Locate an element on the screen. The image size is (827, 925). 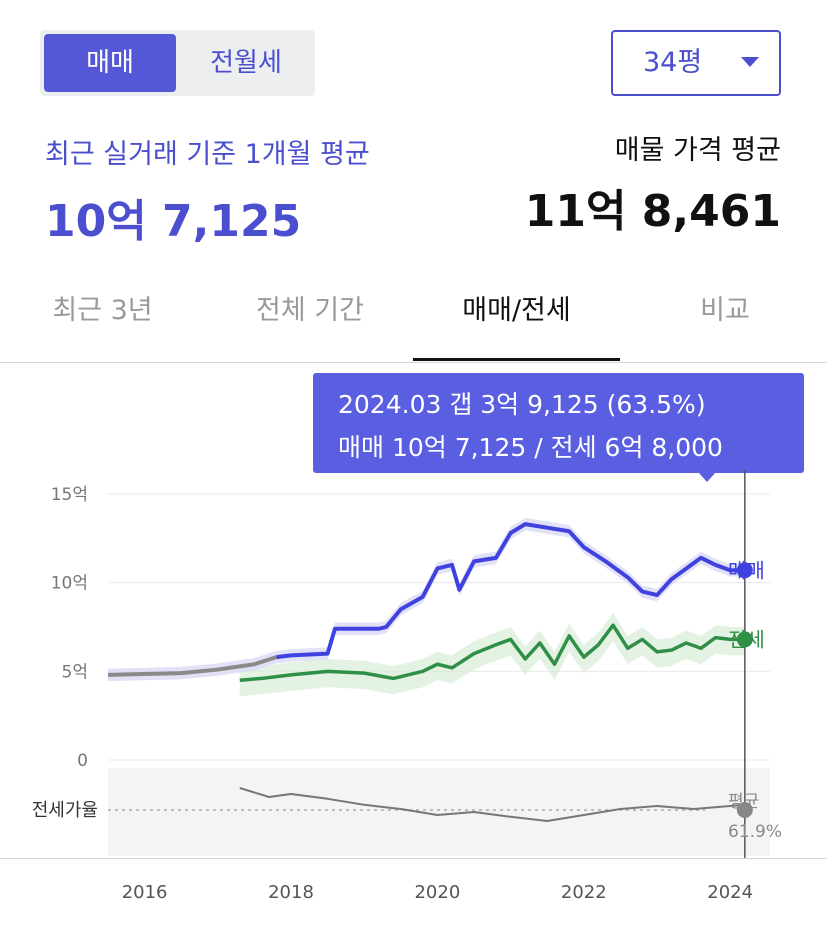
tab-recent-3y: 최근 3년 is located at coordinates (102, 310).